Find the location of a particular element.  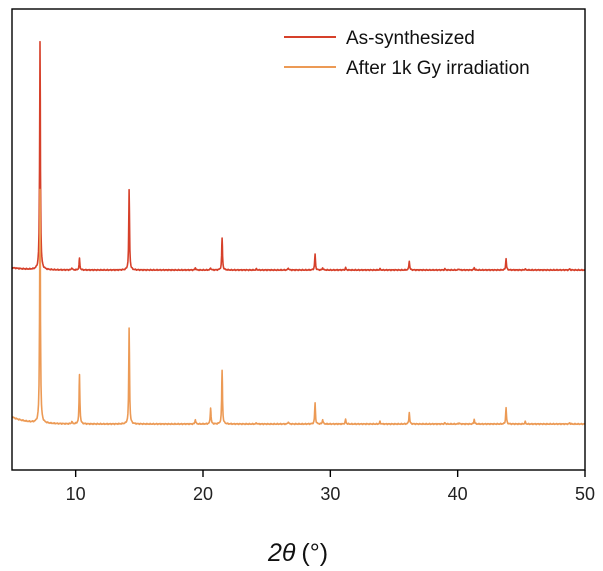

legend-label-0: As-synthesized is located at coordinates (410, 38).